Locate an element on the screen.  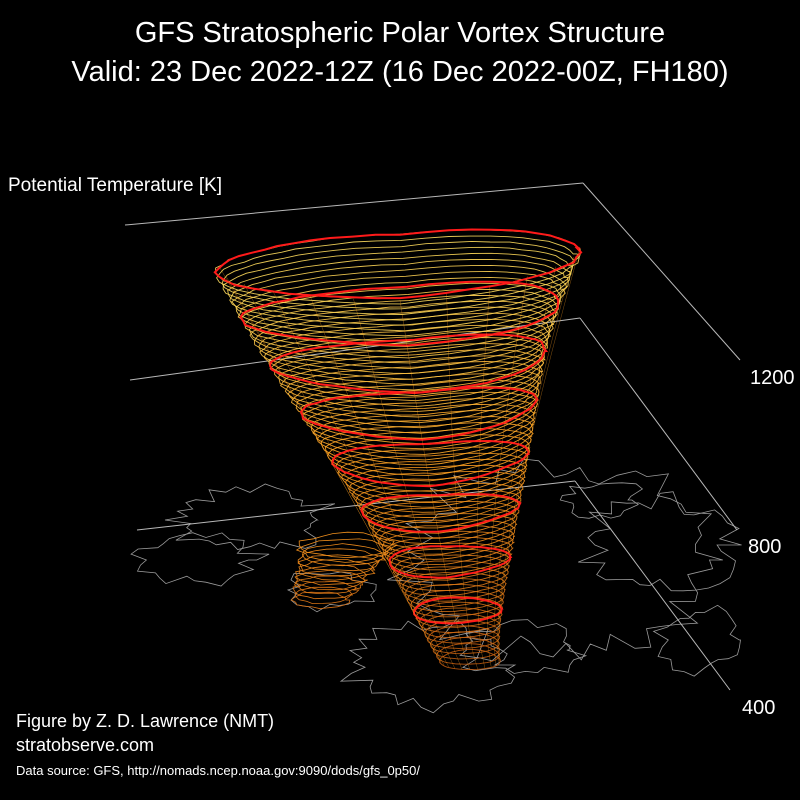
z-tick-label: 400 is located at coordinates (759, 708).